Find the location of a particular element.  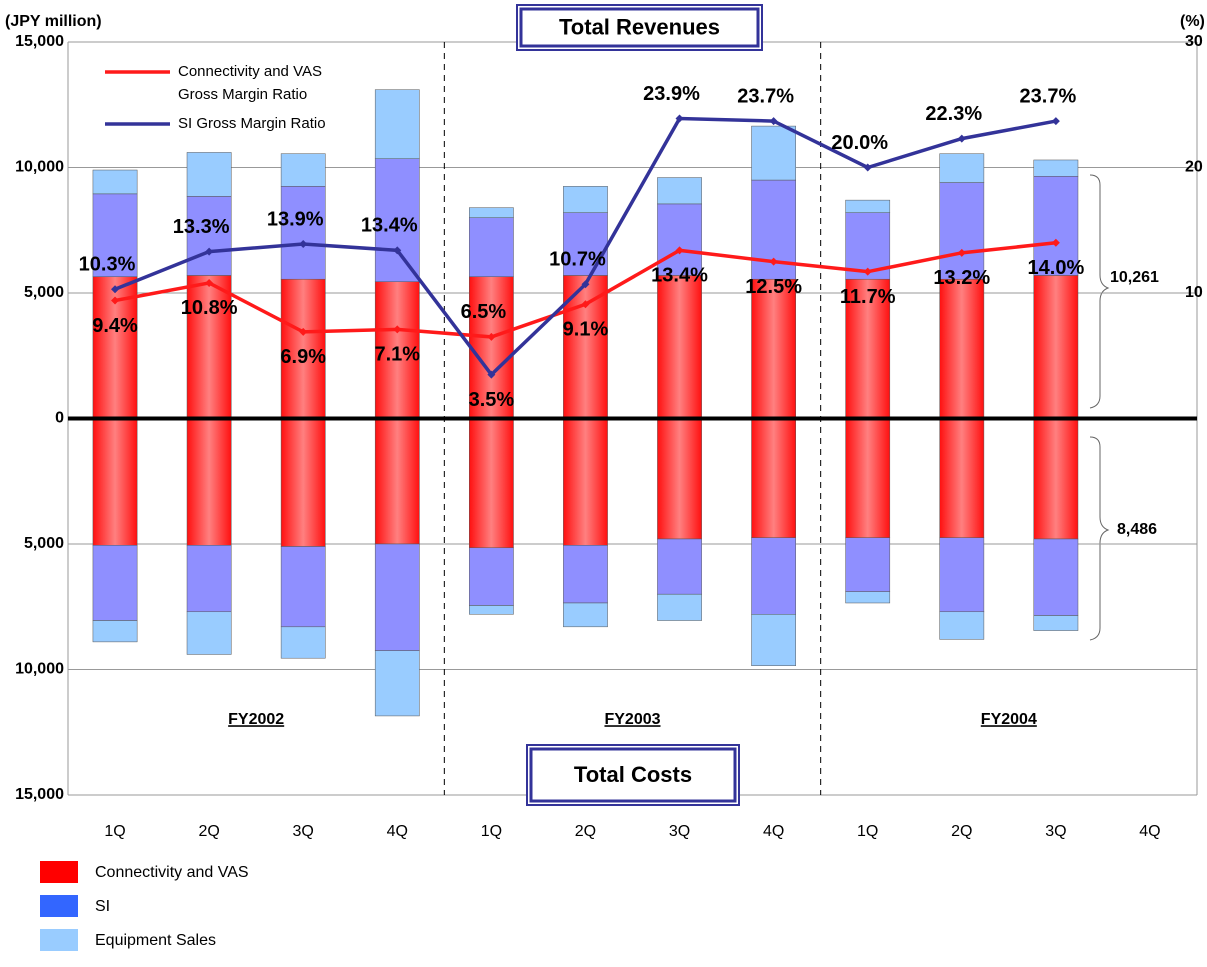

data-label: 3.5% is located at coordinates (492, 400).